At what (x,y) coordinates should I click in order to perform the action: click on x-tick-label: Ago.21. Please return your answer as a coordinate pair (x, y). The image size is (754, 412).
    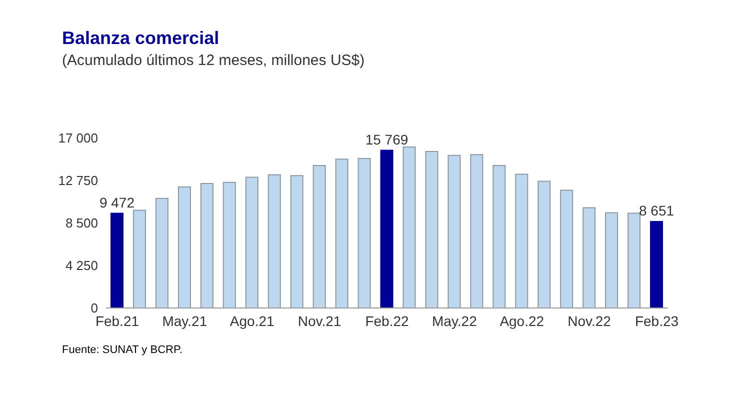
    Looking at the image, I should click on (252, 320).